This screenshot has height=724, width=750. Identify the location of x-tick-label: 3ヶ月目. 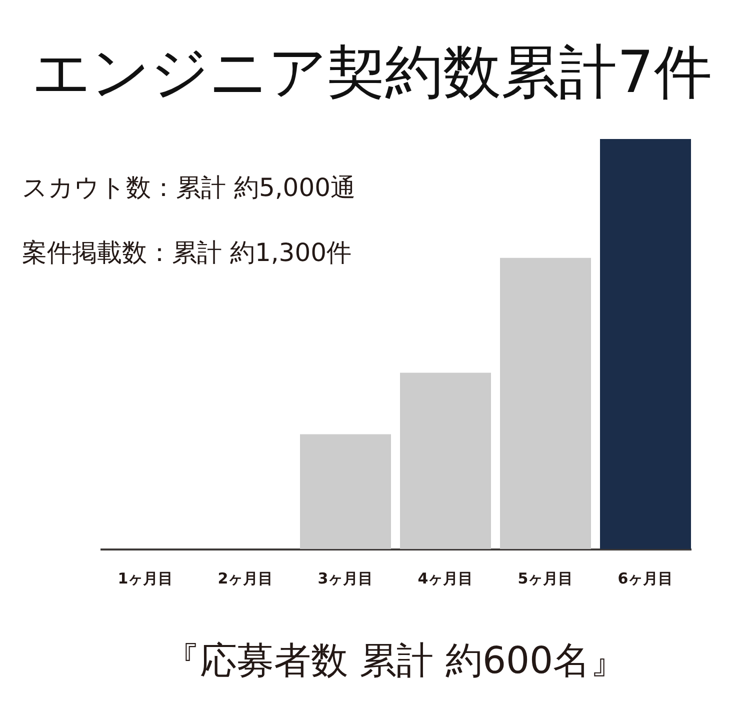
(346, 579).